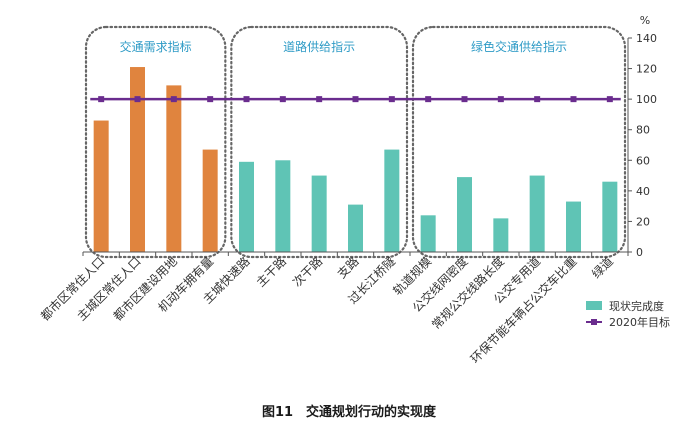  What do you see at coordinates (645, 20) in the screenshot?
I see `y-axis-unit: %` at bounding box center [645, 20].